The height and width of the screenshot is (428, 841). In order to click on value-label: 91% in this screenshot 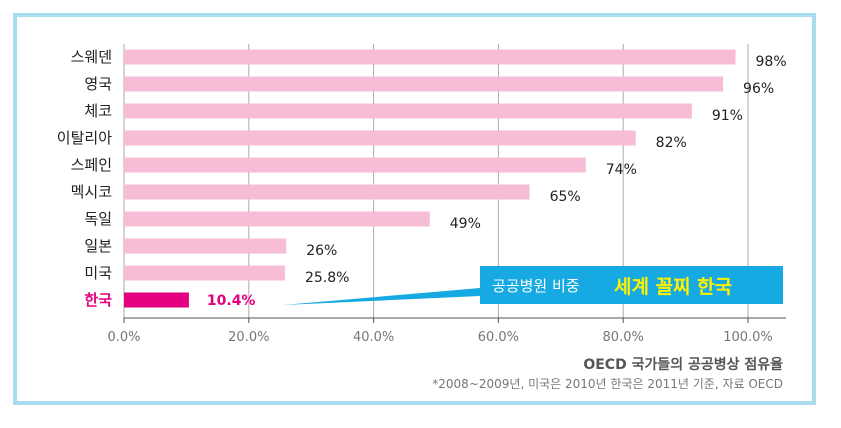, I will do `click(727, 116)`.